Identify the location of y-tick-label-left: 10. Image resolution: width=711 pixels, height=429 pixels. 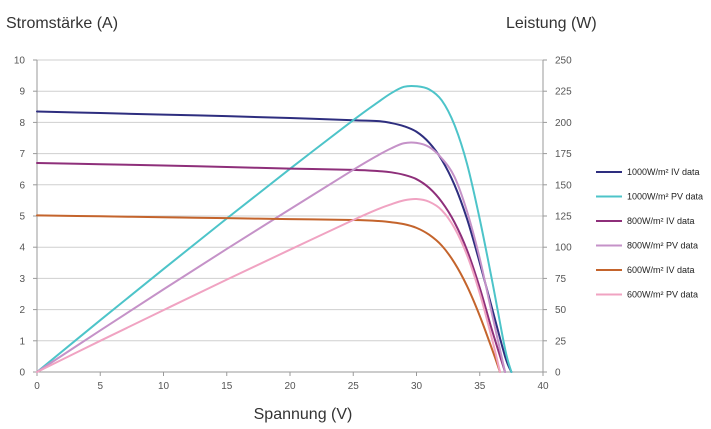
(20, 61).